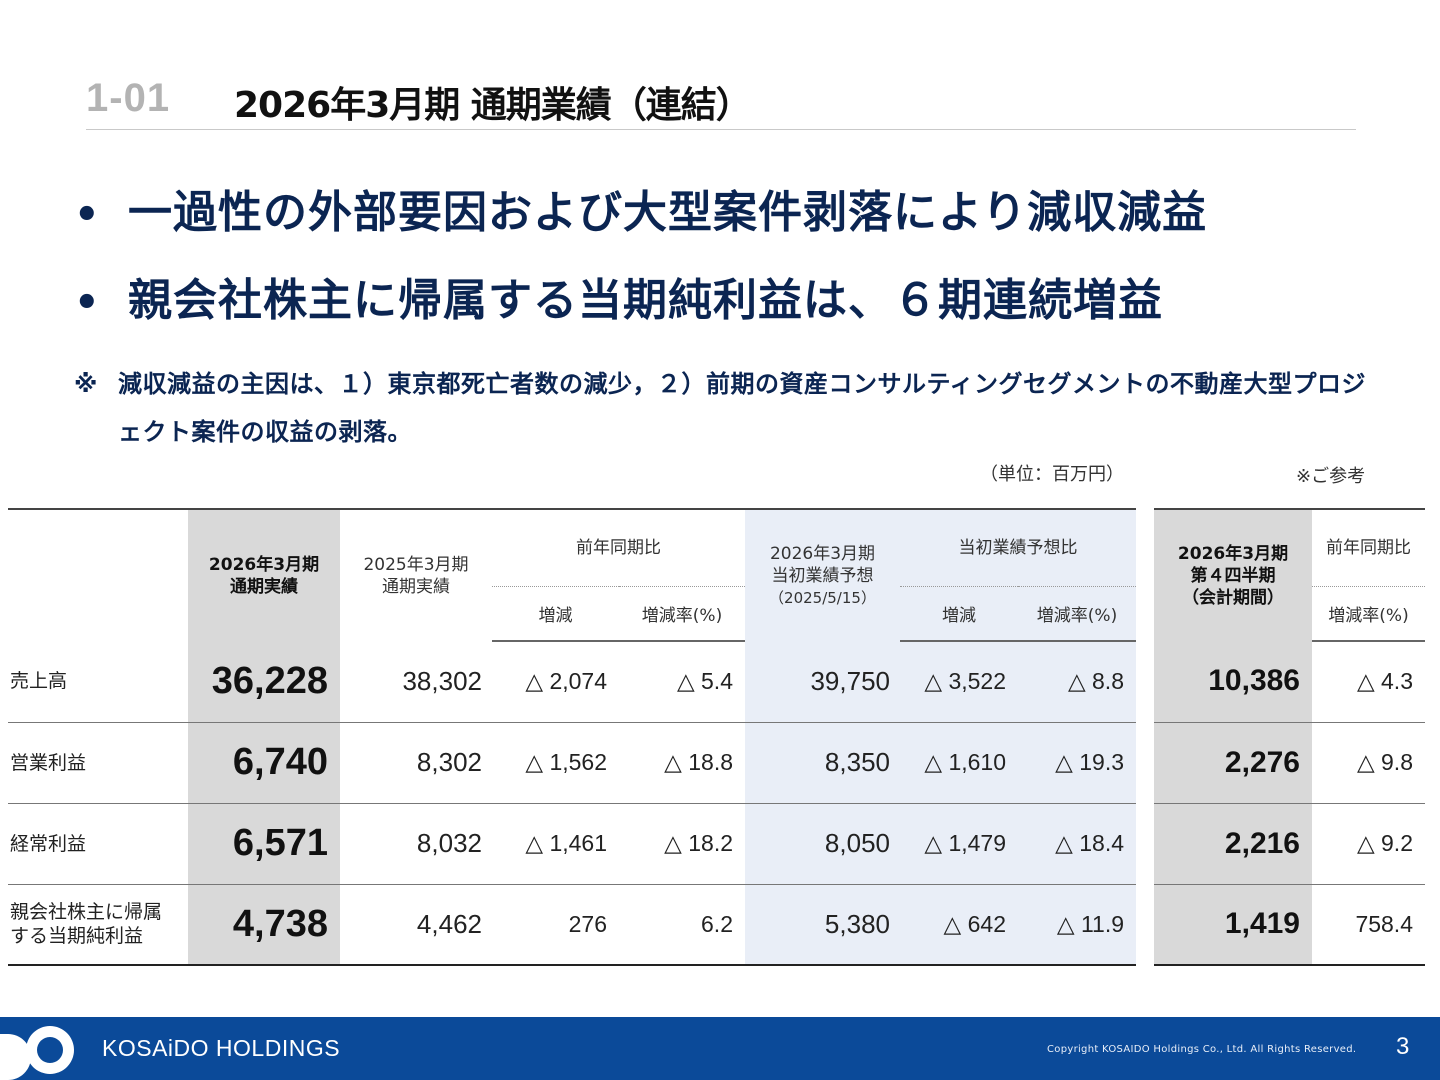 The image size is (1440, 1080). I want to click on header-side-yoy: 前年同期比, so click(1368, 547).